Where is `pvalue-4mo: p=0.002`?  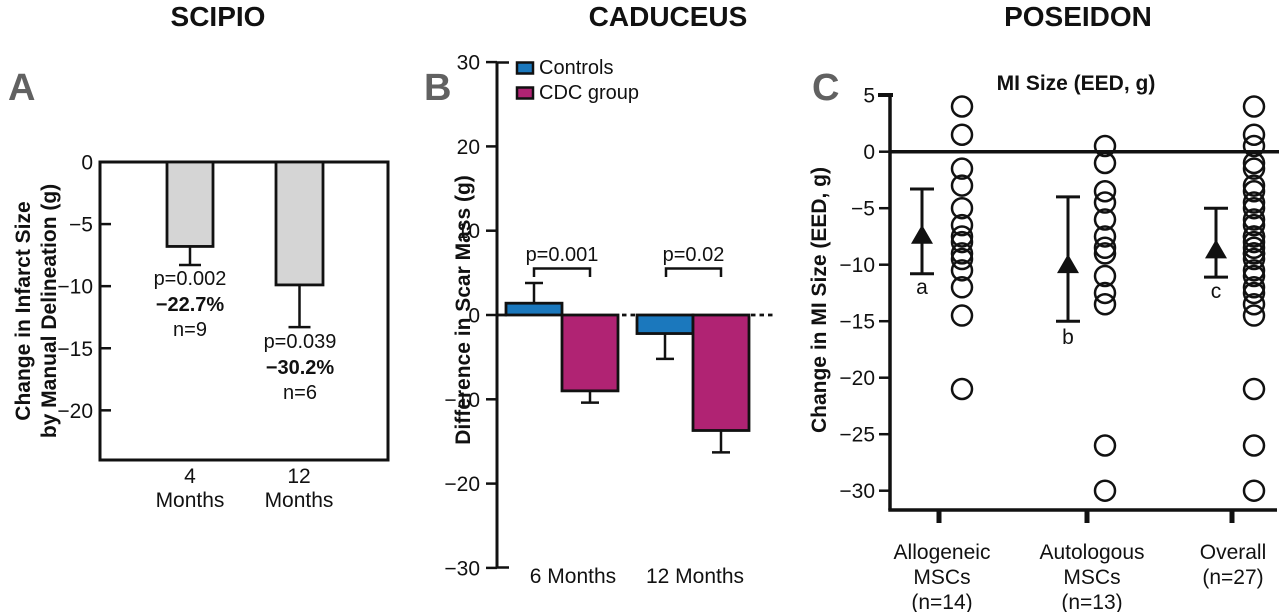 pvalue-4mo: p=0.002 is located at coordinates (190, 279).